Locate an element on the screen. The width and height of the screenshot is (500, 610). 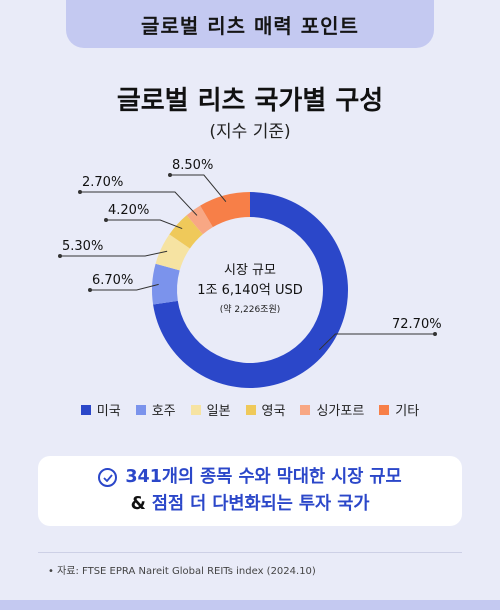
footer-divider is located at coordinates (250, 552).